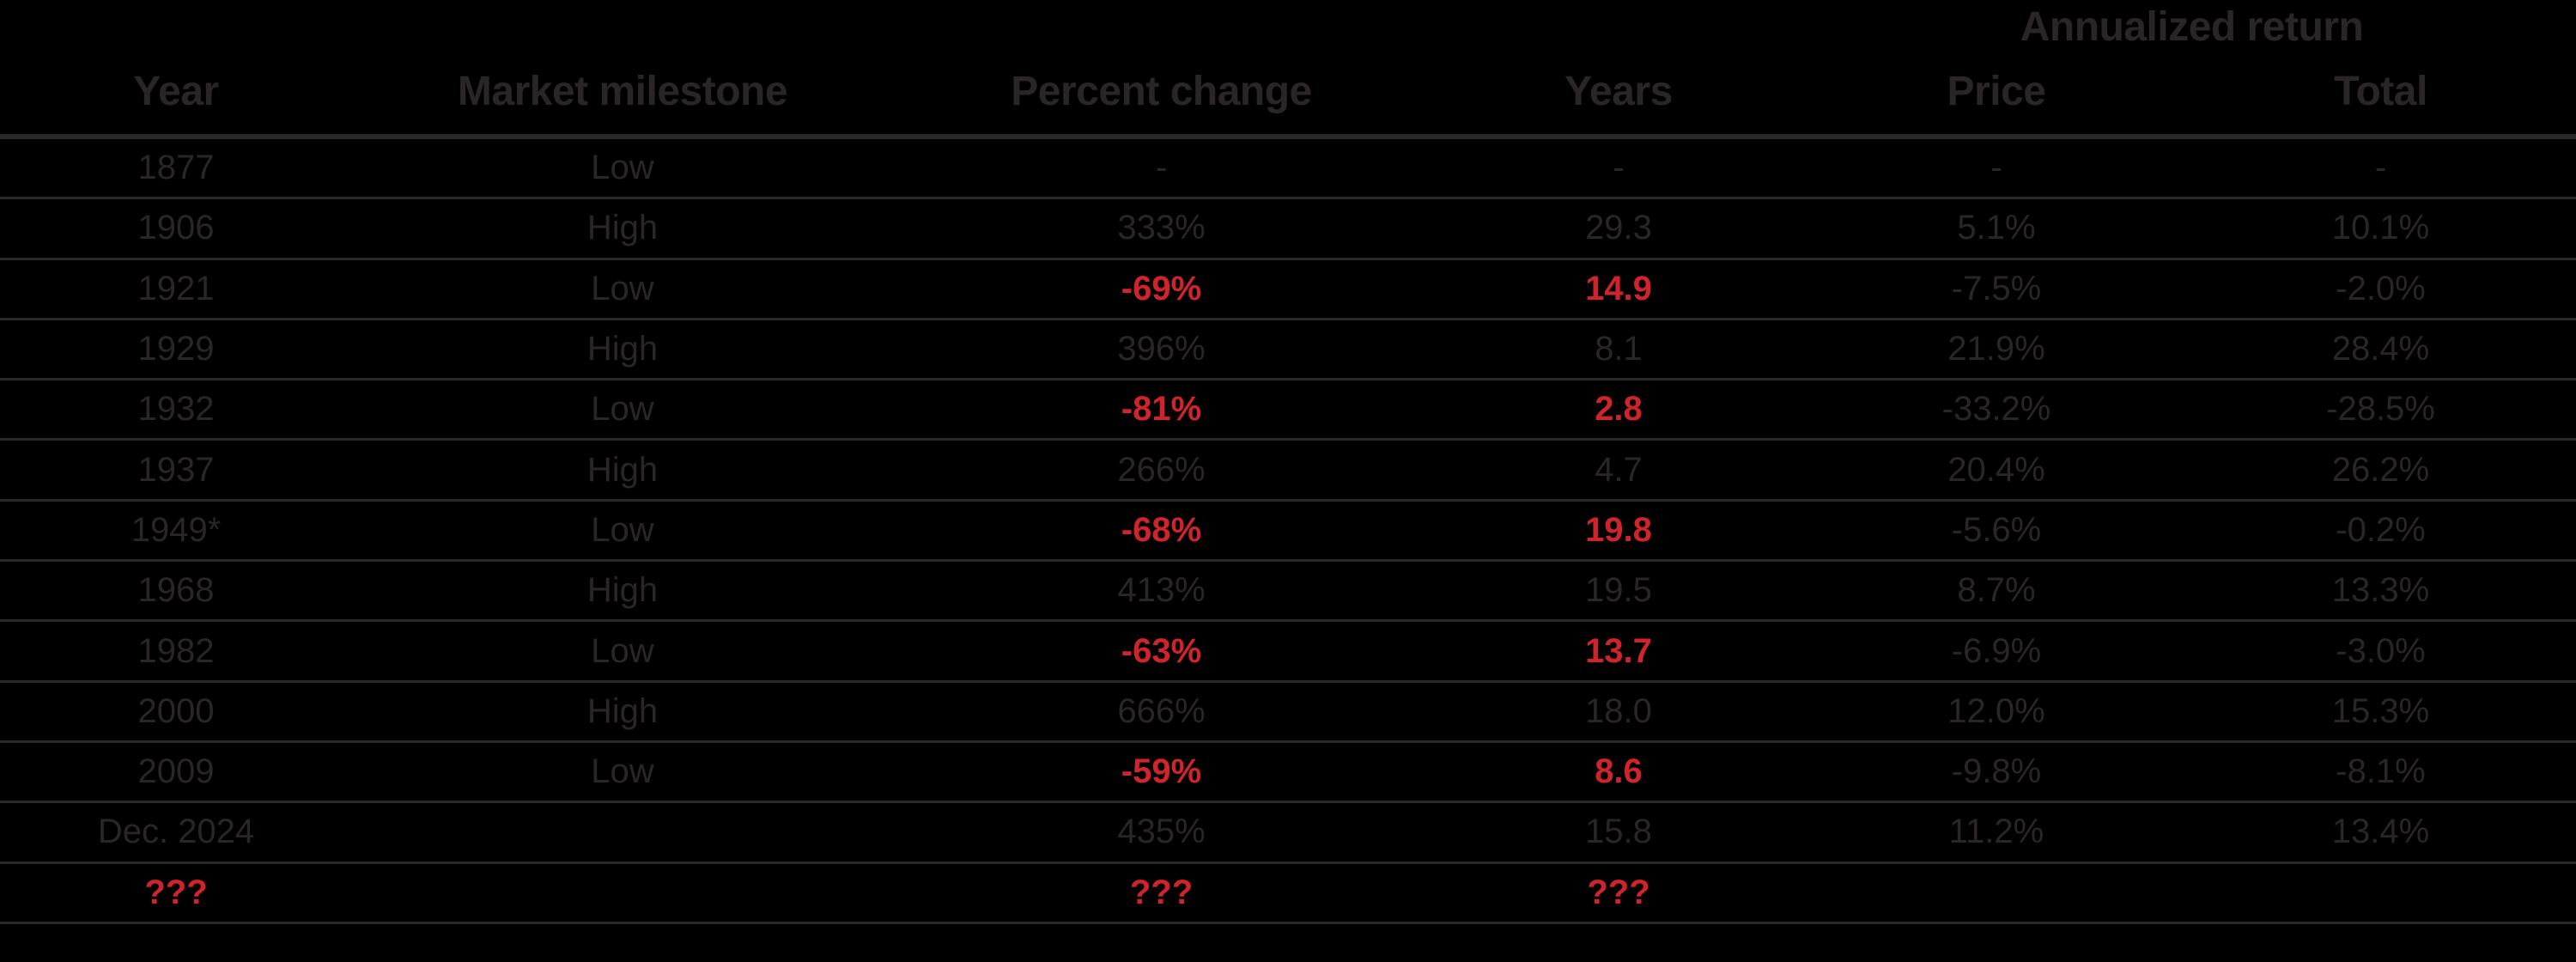 This screenshot has width=2576, height=962. What do you see at coordinates (1619, 228) in the screenshot?
I see `cell-years: 29.3` at bounding box center [1619, 228].